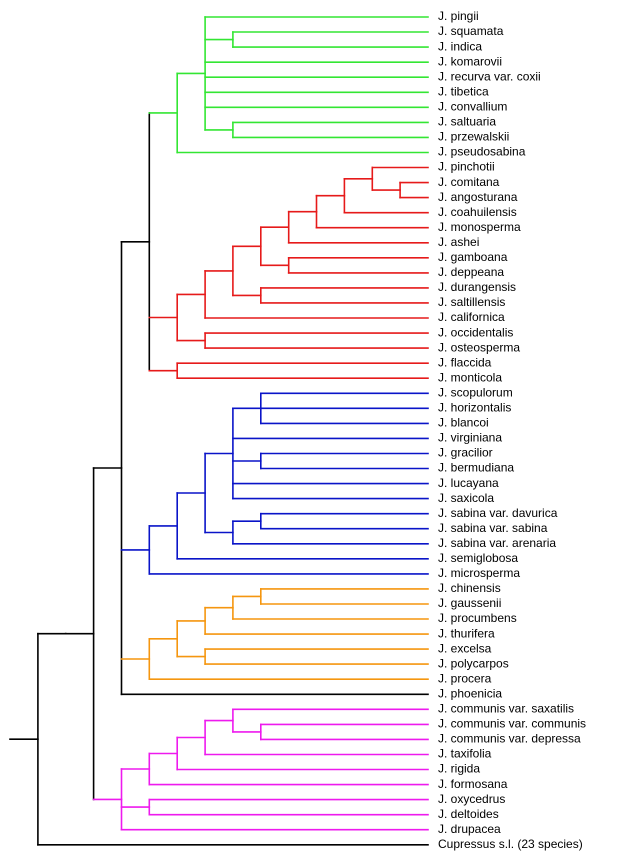 The height and width of the screenshot is (867, 618). What do you see at coordinates (458, 16) in the screenshot?
I see `tip-label: J. pingii` at bounding box center [458, 16].